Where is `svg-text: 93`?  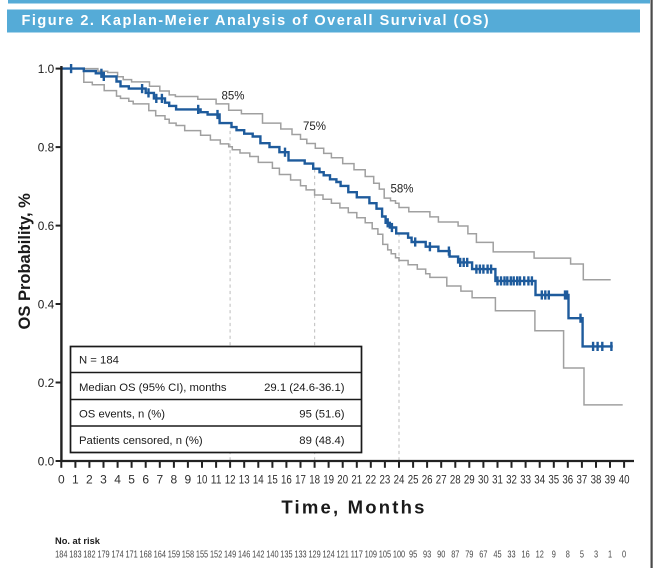 svg-text: 93 is located at coordinates (427, 554).